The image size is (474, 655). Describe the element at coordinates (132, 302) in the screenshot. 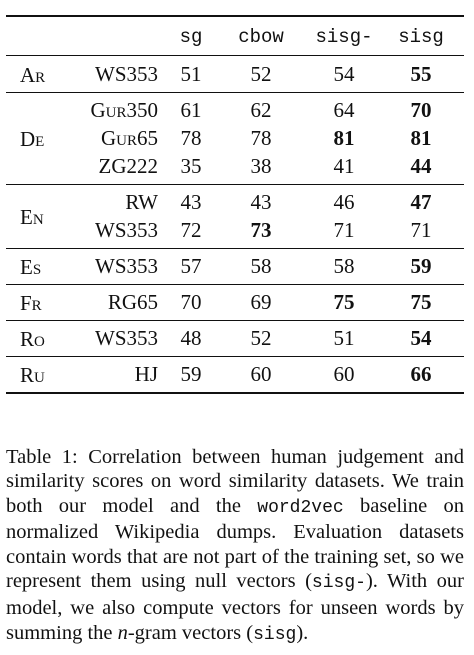

I see `dataset-name: RG65` at that location.